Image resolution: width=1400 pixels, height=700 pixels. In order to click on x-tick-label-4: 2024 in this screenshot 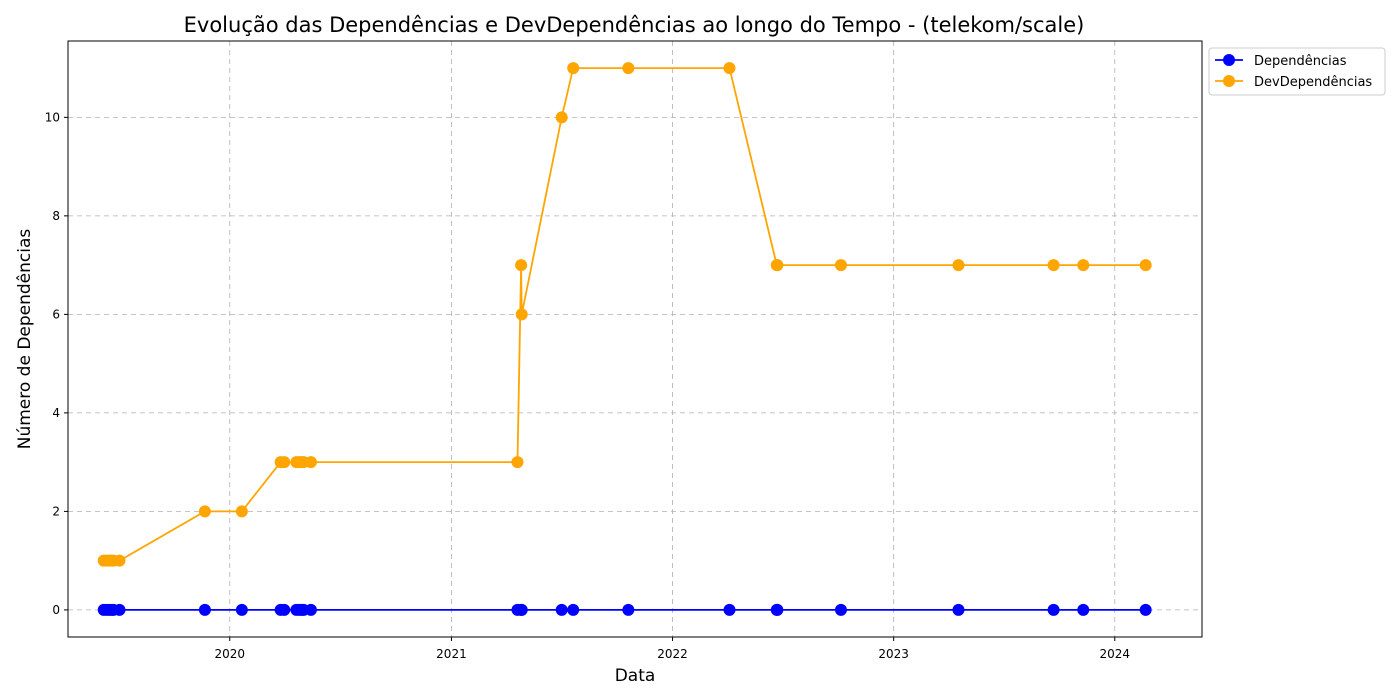, I will do `click(1114, 654)`.